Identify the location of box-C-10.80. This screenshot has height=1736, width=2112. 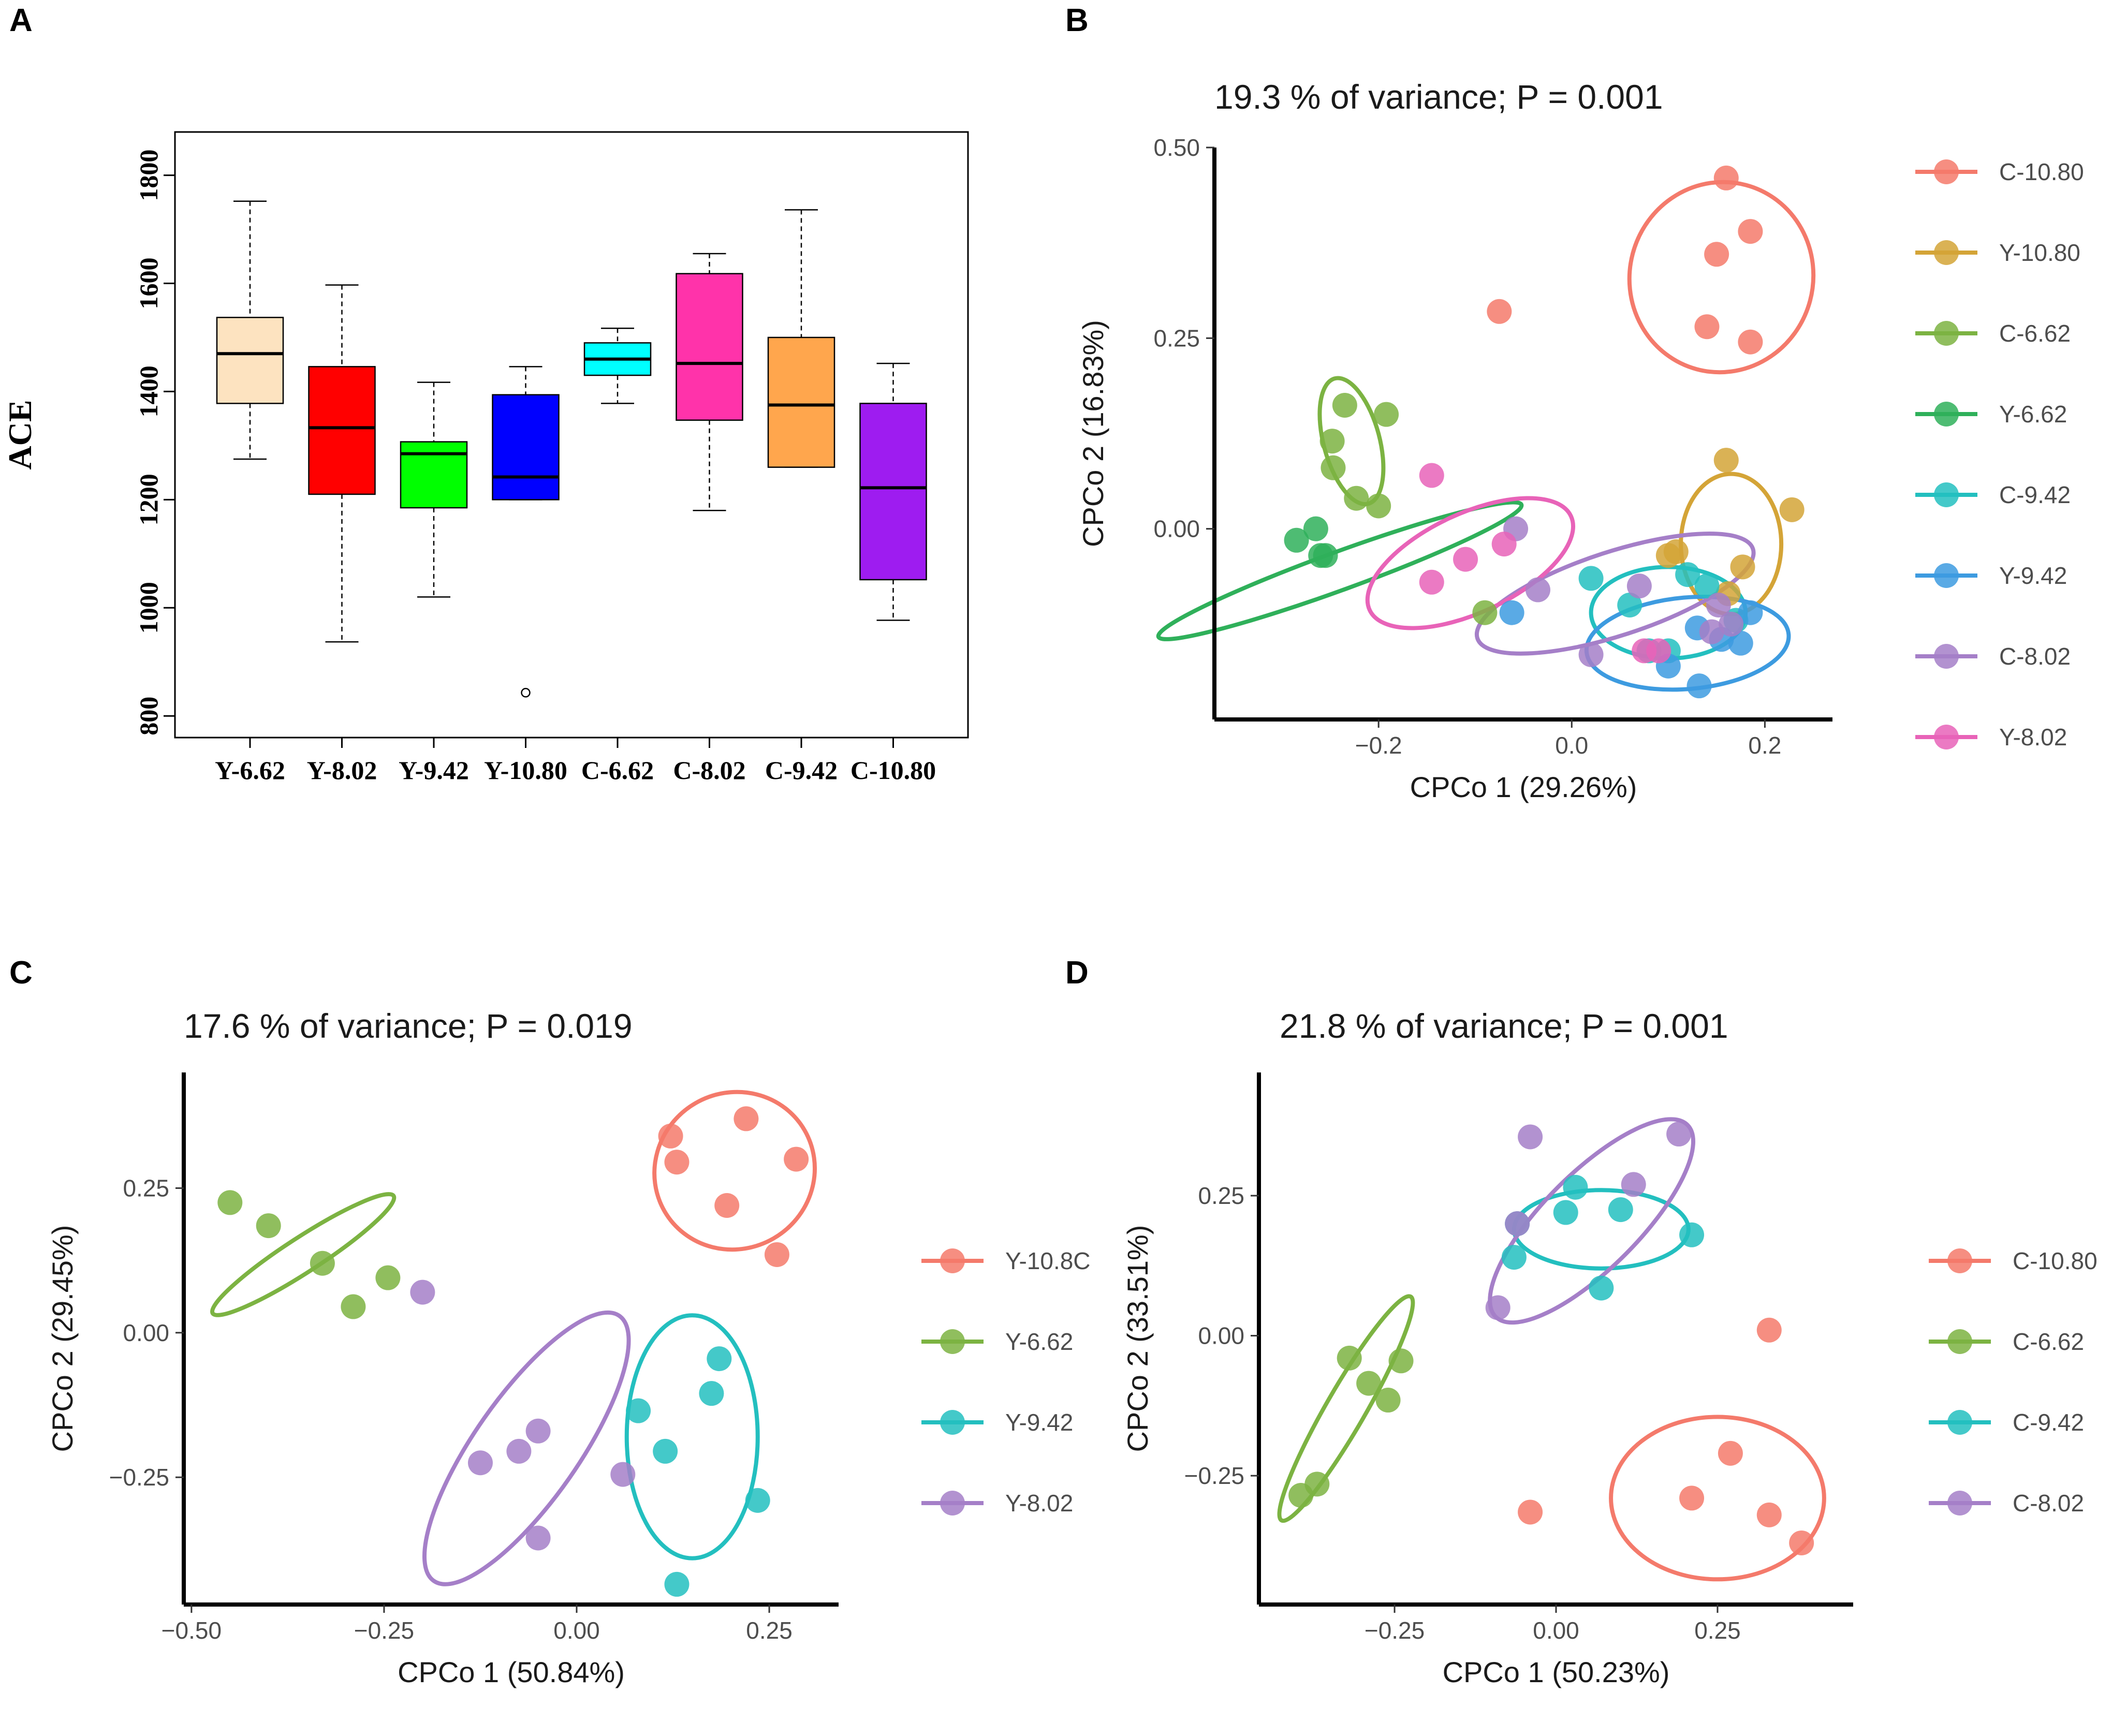
(893, 491).